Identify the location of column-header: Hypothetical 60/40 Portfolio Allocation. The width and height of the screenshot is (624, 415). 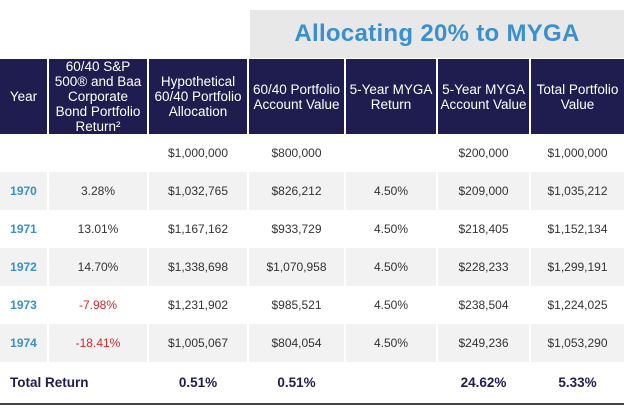
(197, 96).